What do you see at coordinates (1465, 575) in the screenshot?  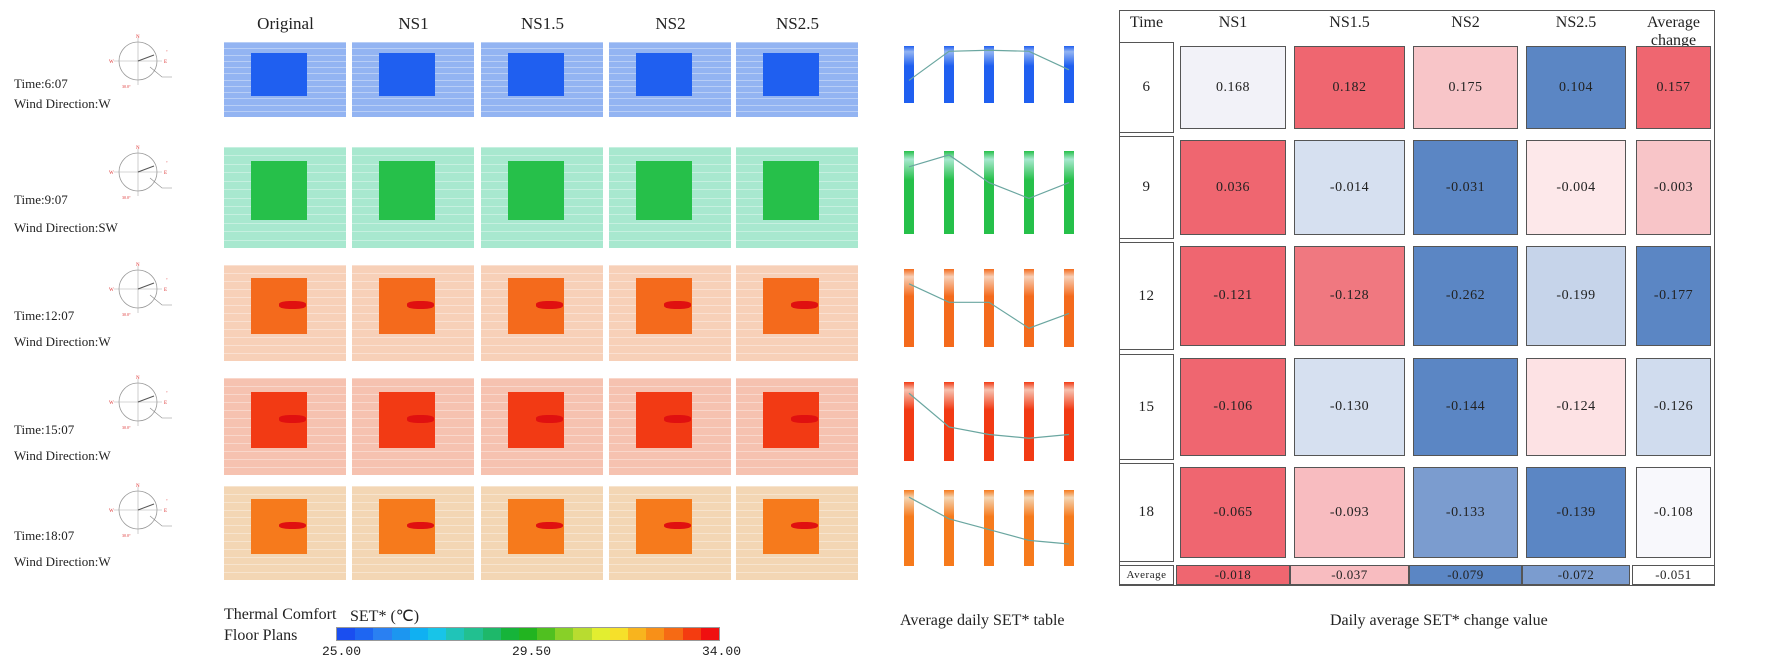 I see `heatmap-cell: -0.079` at bounding box center [1465, 575].